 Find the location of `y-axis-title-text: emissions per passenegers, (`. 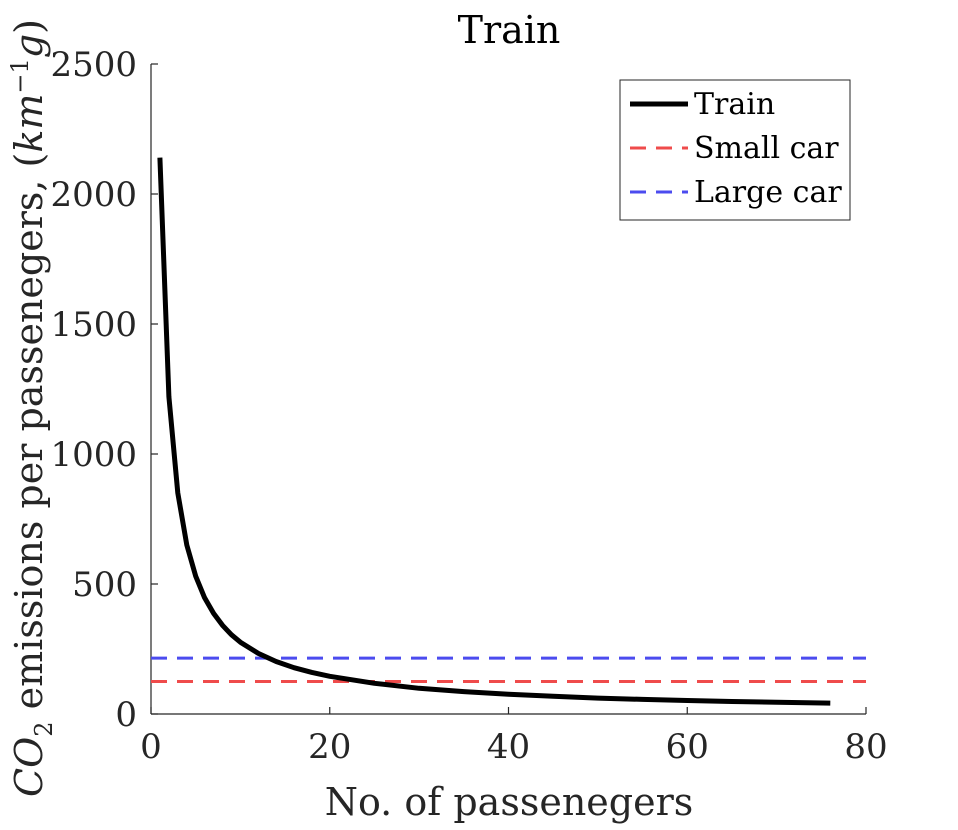

y-axis-title-text: emissions per passenegers, ( is located at coordinates (29, 437).